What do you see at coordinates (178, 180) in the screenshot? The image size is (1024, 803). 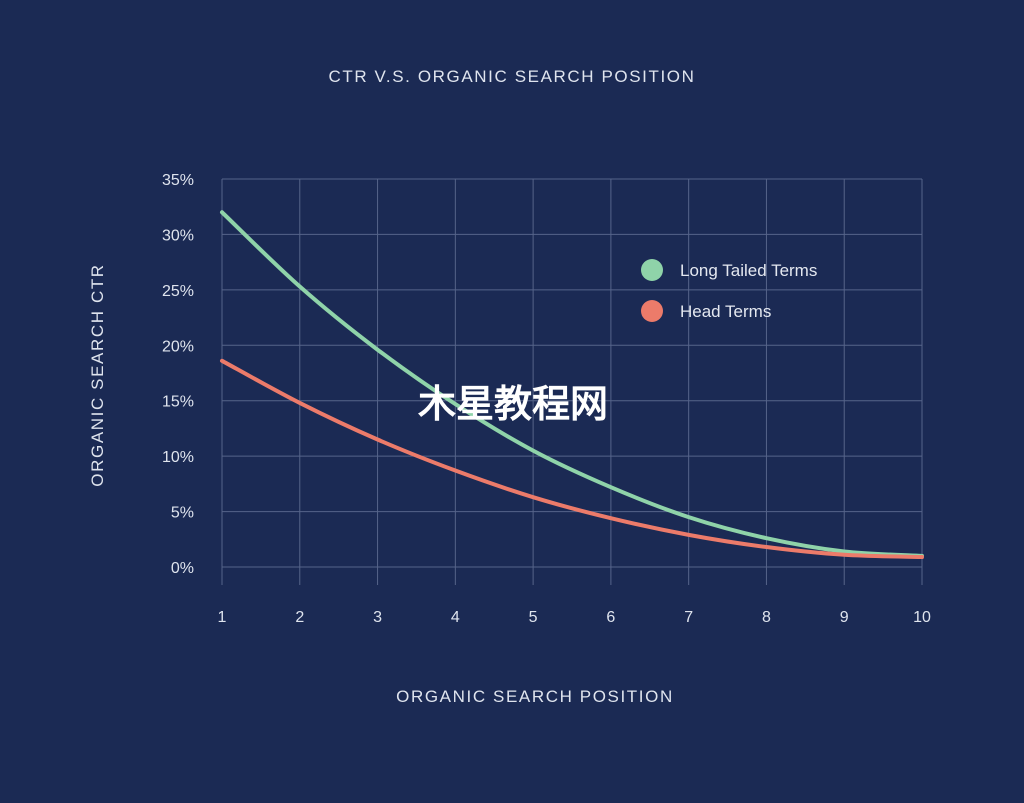 I see `y-tick-label: 35%` at bounding box center [178, 180].